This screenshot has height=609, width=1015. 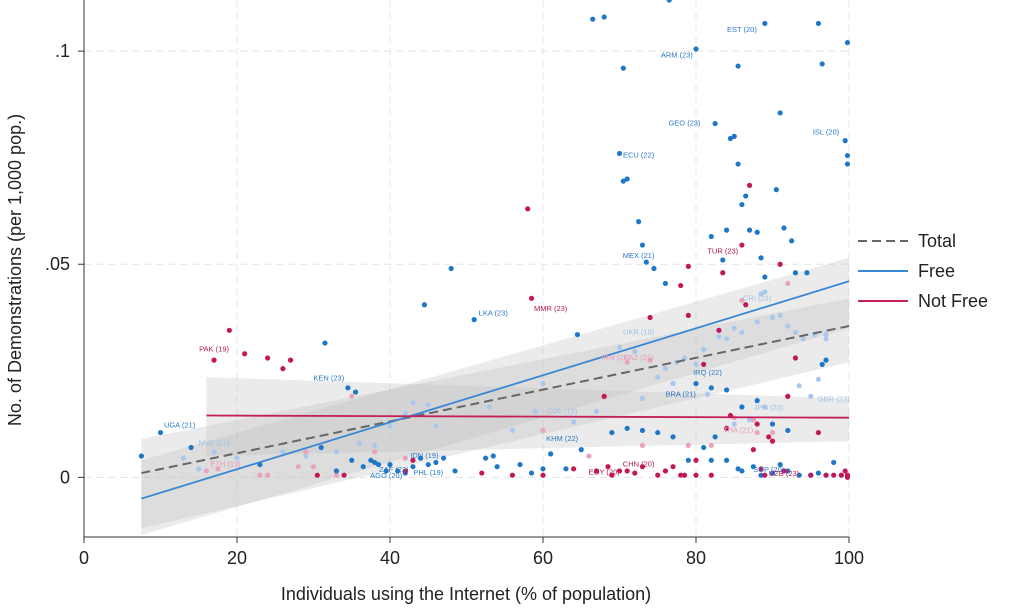 I want to click on x-tick-label: 40, so click(x=390, y=558).